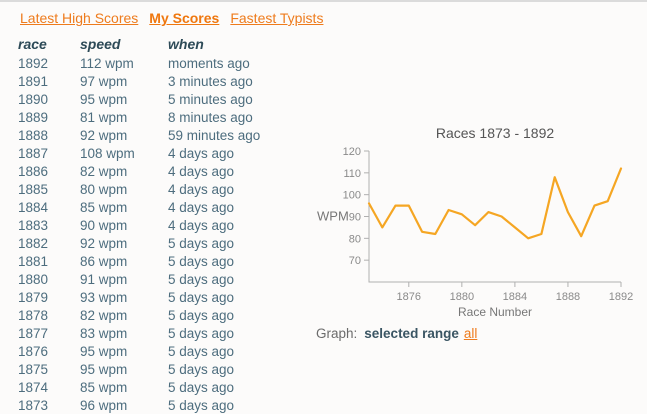  Describe the element at coordinates (33, 81) in the screenshot. I see `race-cell: 1891` at that location.